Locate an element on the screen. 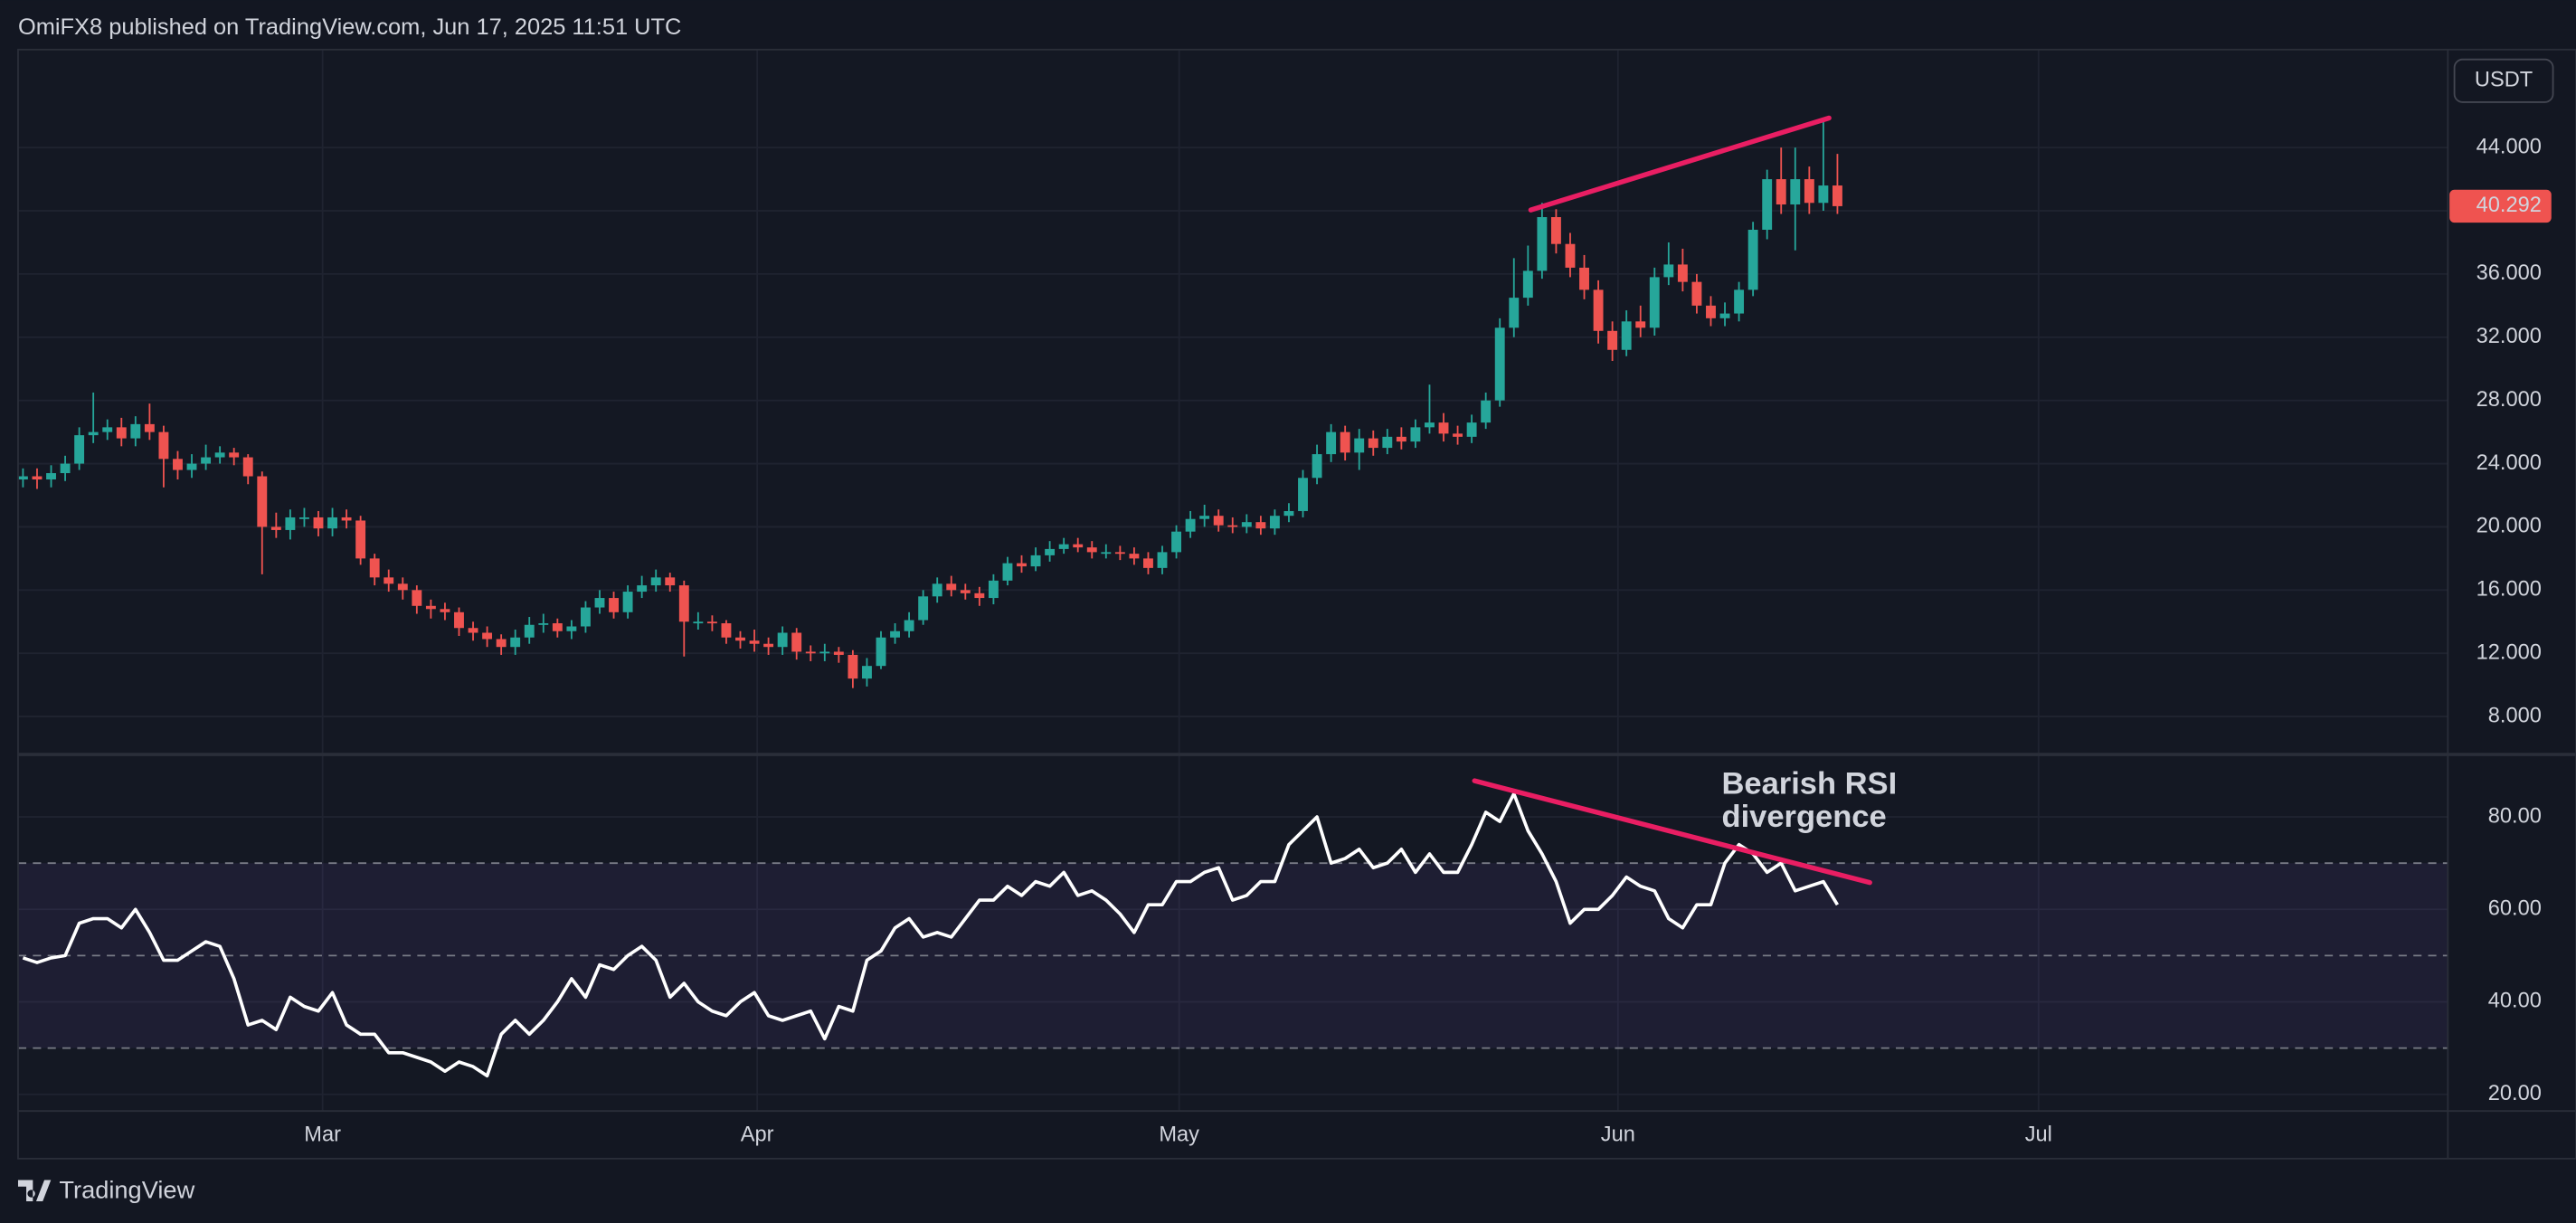  y-tick-label: 32.000 is located at coordinates (2509, 336).